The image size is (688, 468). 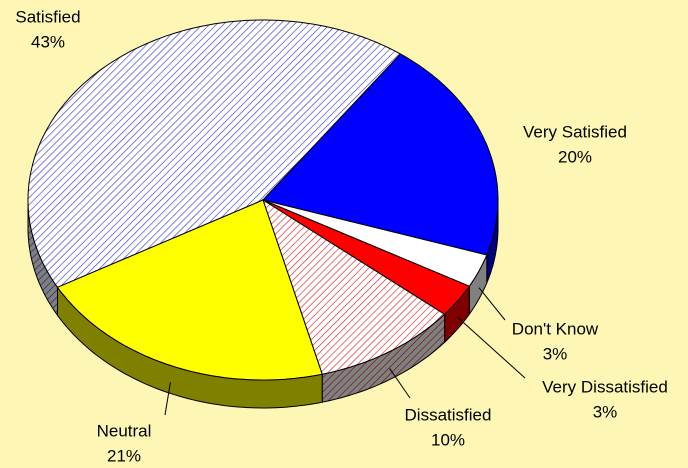 What do you see at coordinates (48, 41) in the screenshot?
I see `value-label: 43%` at bounding box center [48, 41].